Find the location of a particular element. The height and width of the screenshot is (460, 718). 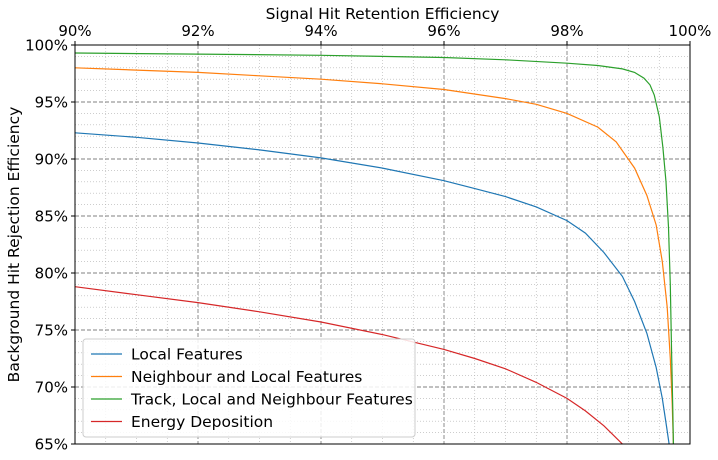

x-tick-label: 94% is located at coordinates (320, 31).